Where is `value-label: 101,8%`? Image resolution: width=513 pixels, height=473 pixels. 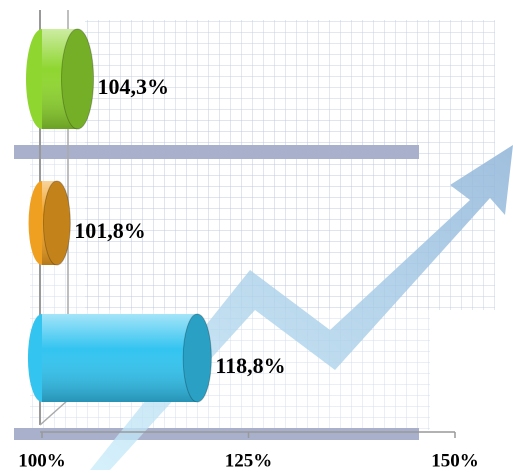
value-label: 101,8% is located at coordinates (110, 230).